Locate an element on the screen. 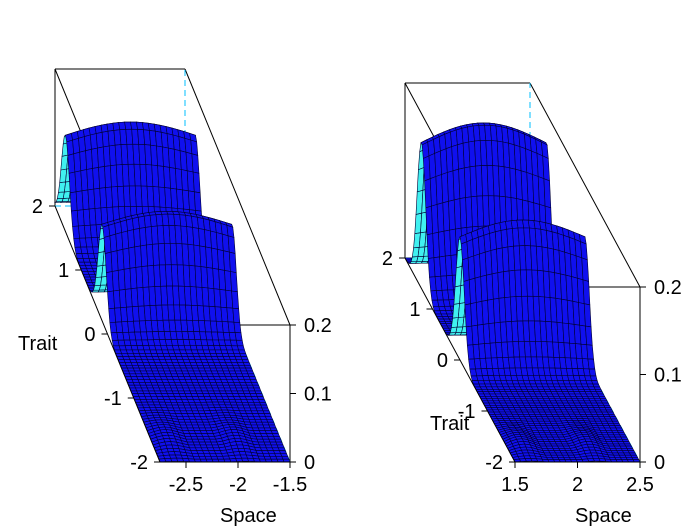 The height and width of the screenshot is (531, 698). space-axis-ticks: -2.5 -2 -1.5 is located at coordinates (238, 479).